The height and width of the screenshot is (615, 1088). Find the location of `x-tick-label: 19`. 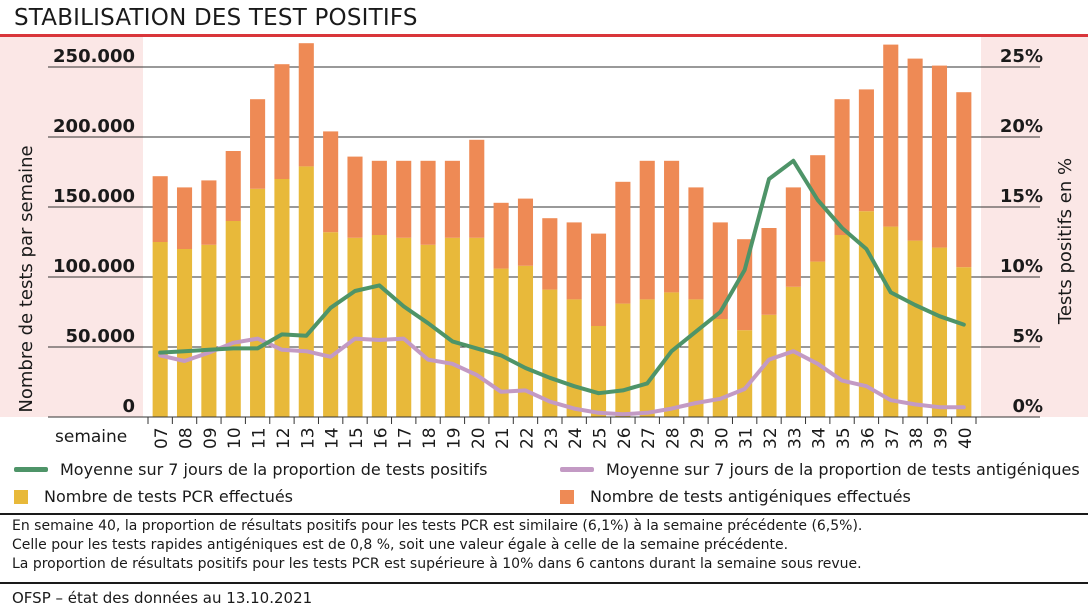

x-tick-label: 19 is located at coordinates (454, 438).